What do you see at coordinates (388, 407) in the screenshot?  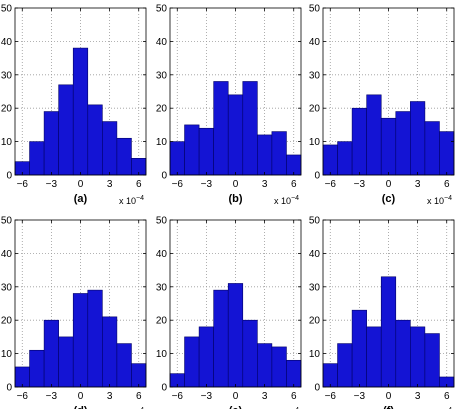 I see `panel-label: (f)` at bounding box center [388, 407].